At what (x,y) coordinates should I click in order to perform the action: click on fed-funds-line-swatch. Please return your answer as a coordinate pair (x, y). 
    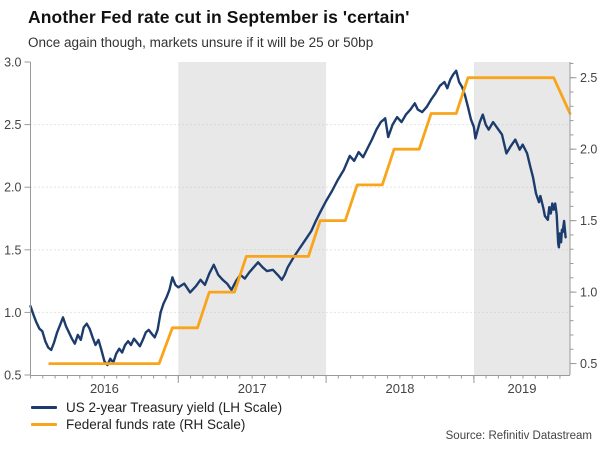
    Looking at the image, I should click on (44, 424).